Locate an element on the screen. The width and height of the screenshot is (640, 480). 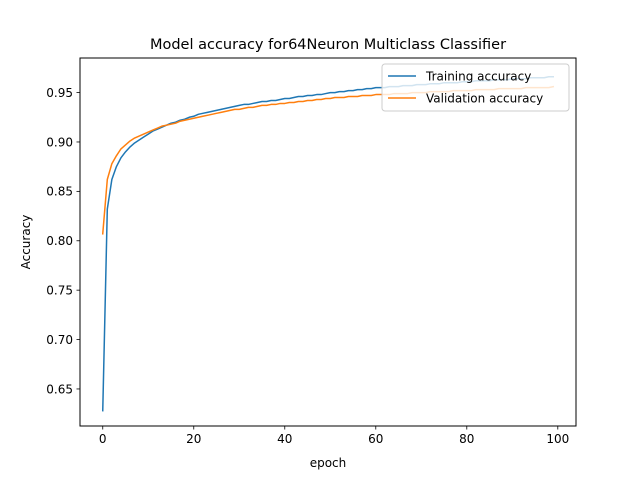
y-tick-label: 0.70 is located at coordinates (59, 340).